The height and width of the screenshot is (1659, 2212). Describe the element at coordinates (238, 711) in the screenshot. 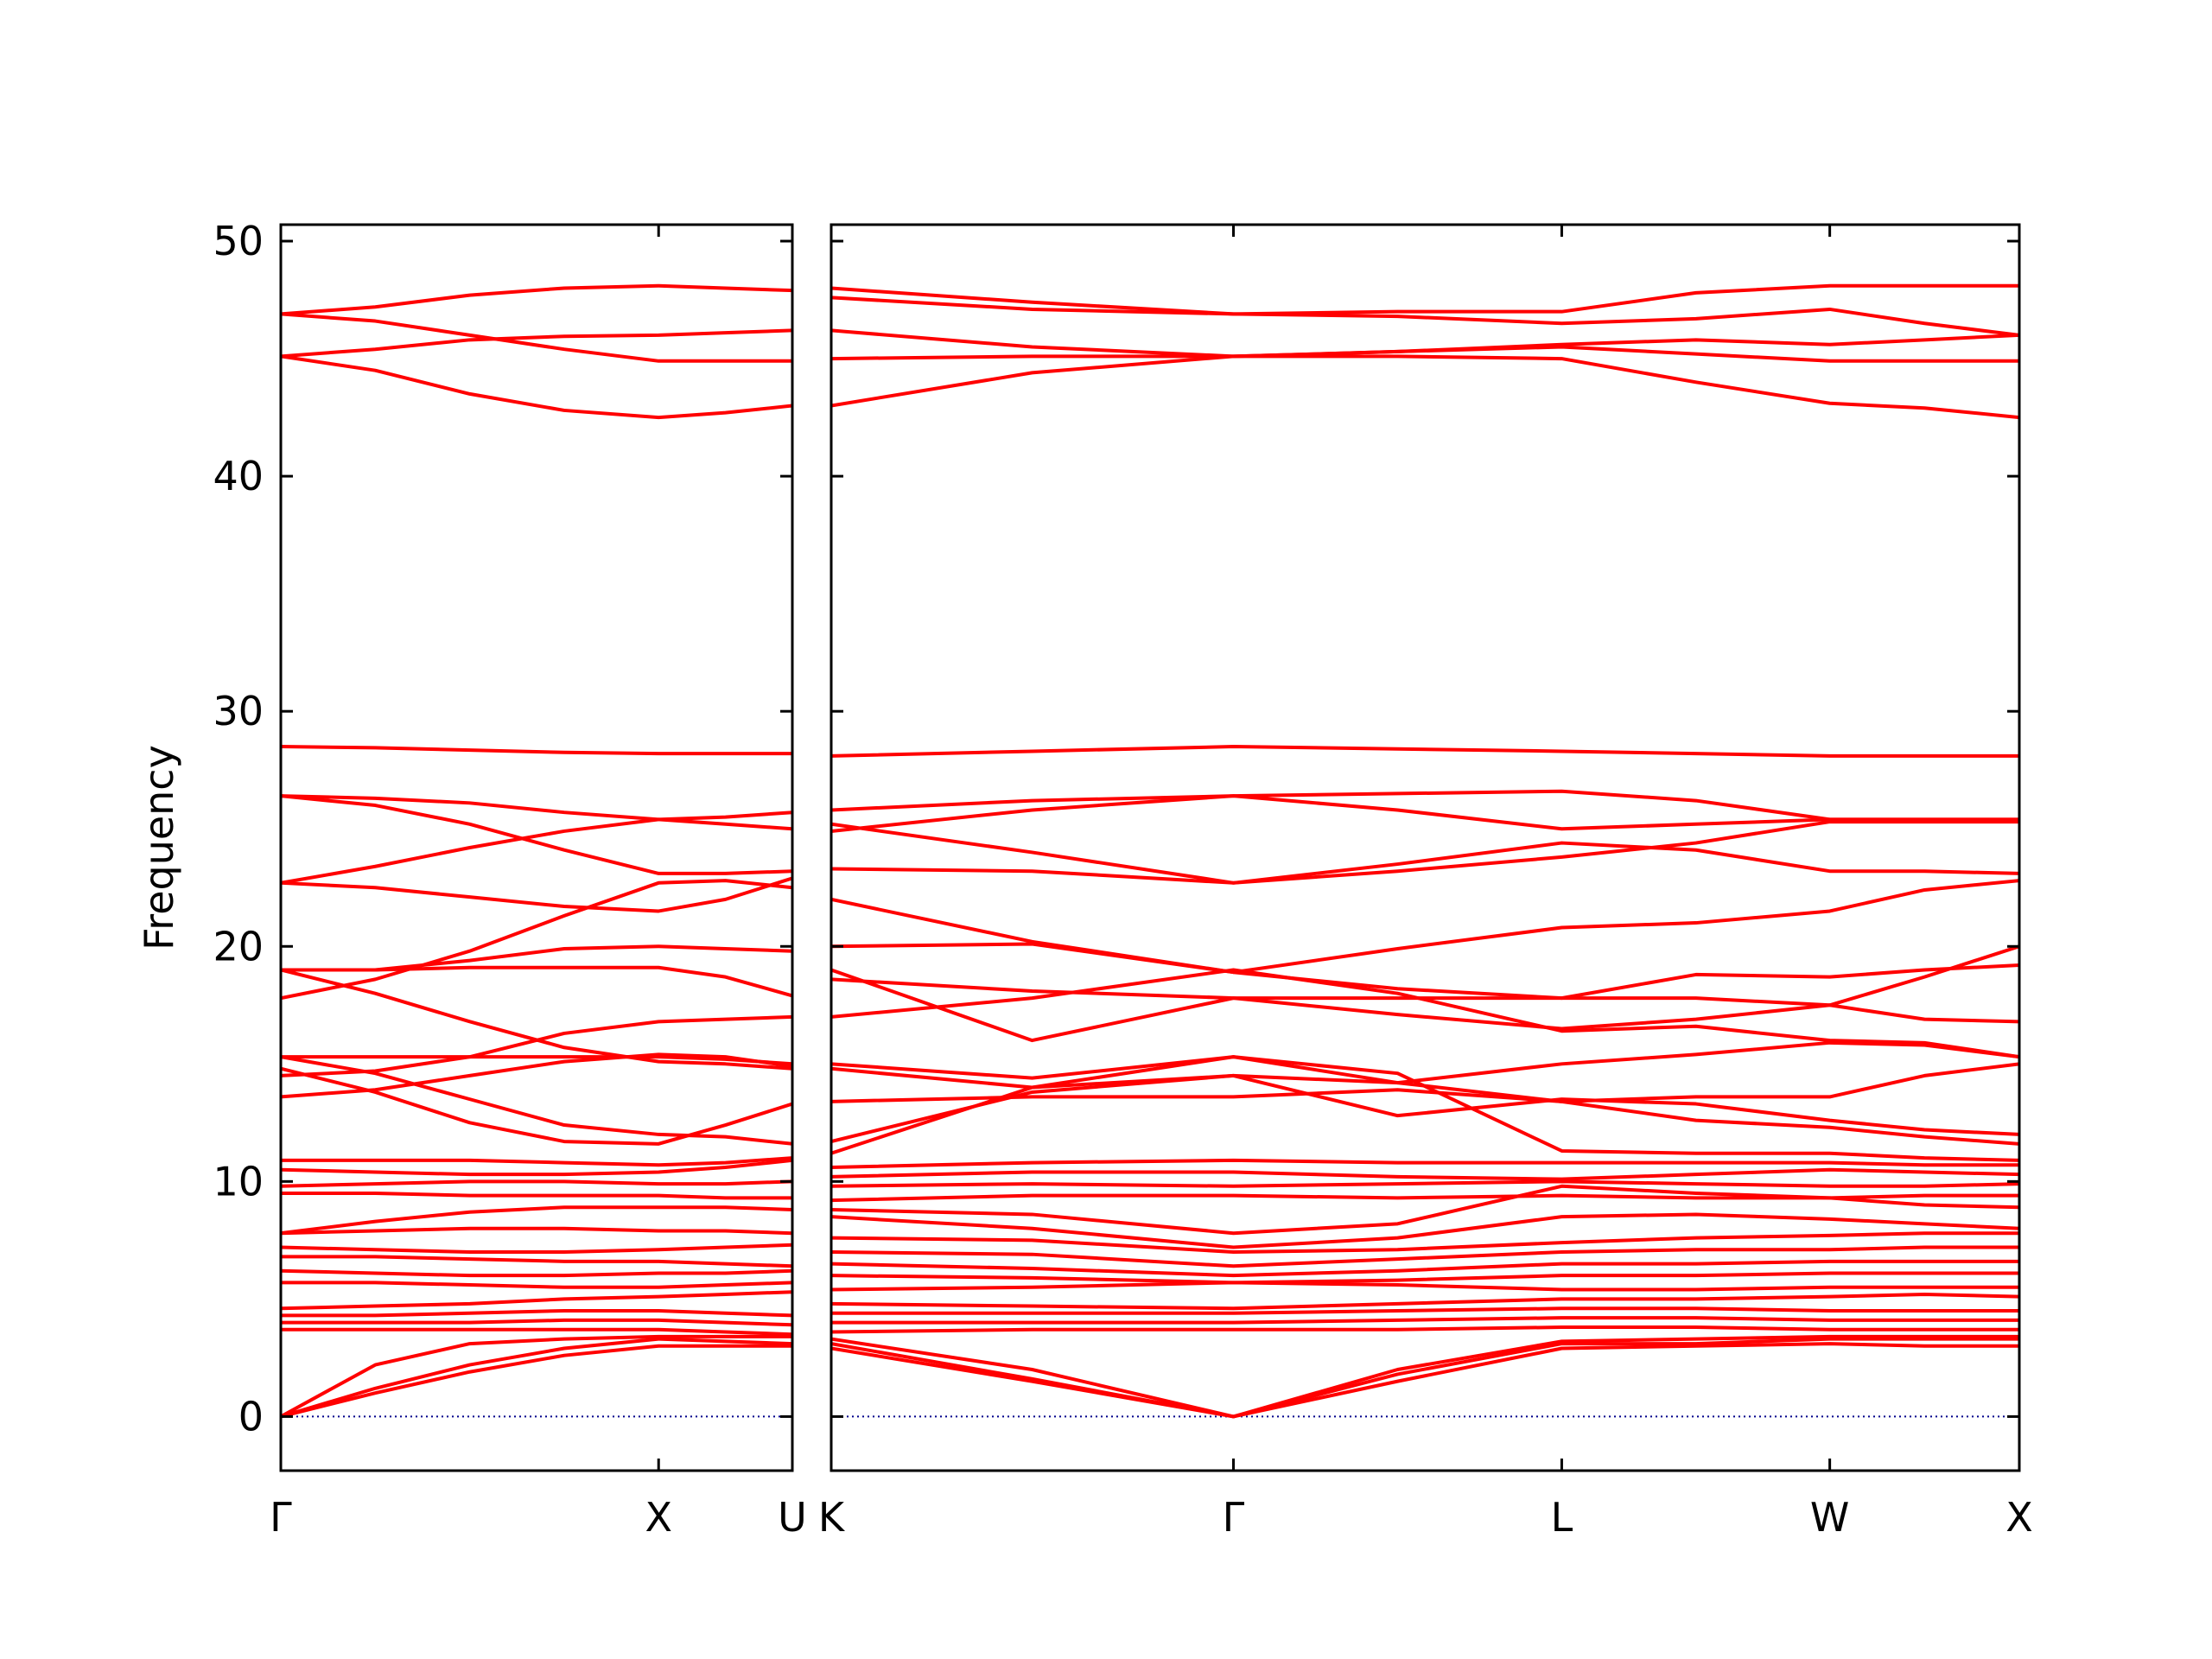

I see `y-tick-label: 30` at that location.